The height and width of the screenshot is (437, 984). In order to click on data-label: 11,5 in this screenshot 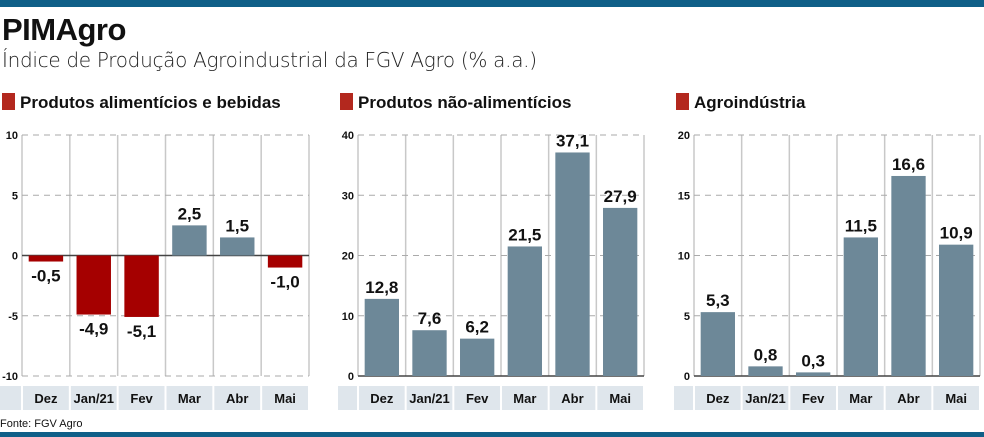, I will do `click(861, 225)`.